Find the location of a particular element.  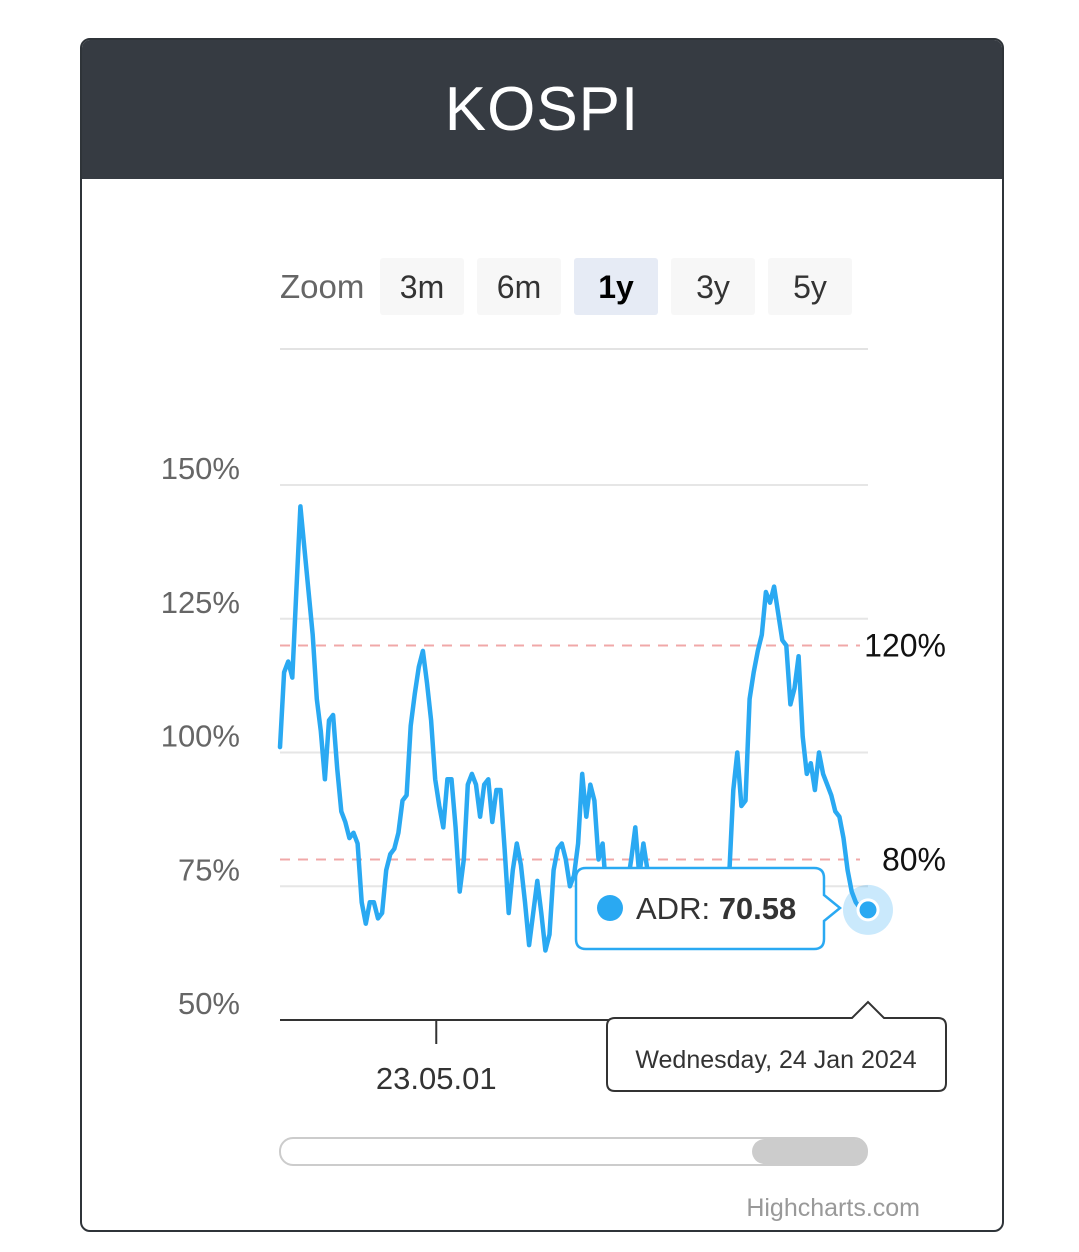

zoom-button-1y: 1y is located at coordinates (616, 286).